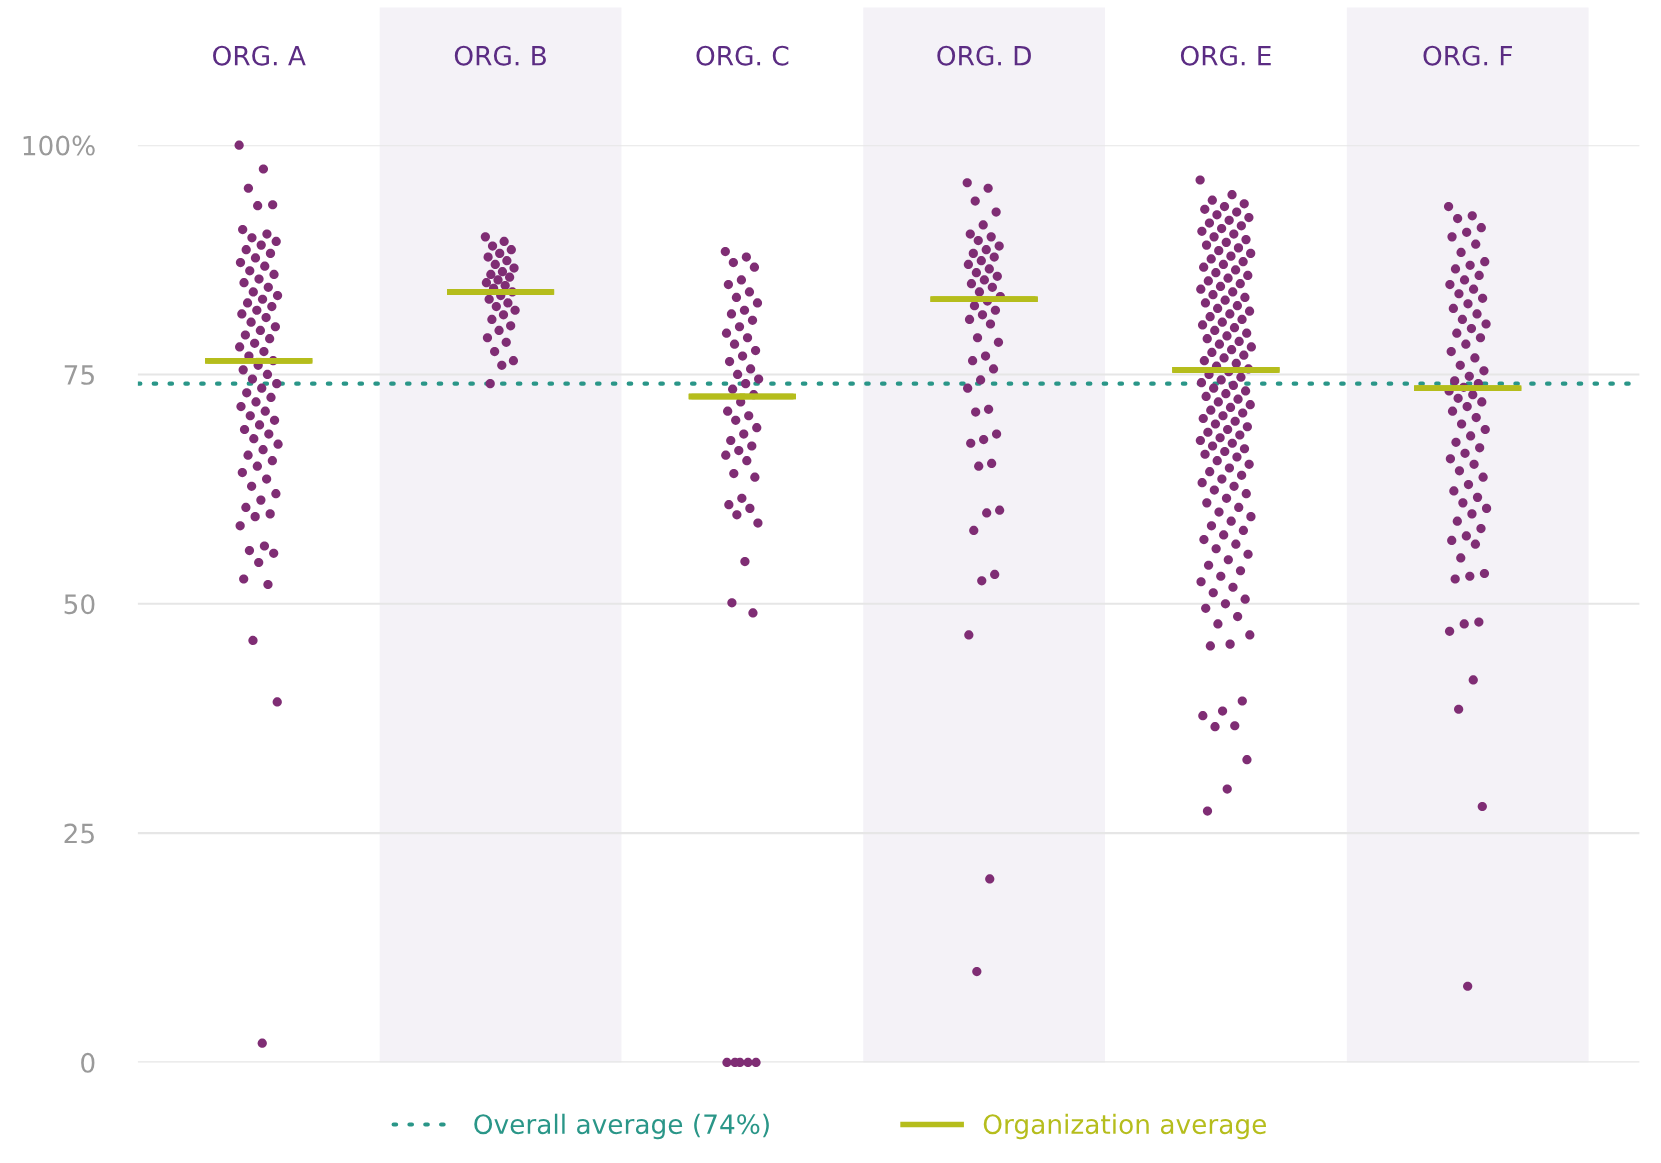 The width and height of the screenshot is (1661, 1163). Describe the element at coordinates (984, 55) in the screenshot. I see `x-tick-label: ORG. D` at that location.